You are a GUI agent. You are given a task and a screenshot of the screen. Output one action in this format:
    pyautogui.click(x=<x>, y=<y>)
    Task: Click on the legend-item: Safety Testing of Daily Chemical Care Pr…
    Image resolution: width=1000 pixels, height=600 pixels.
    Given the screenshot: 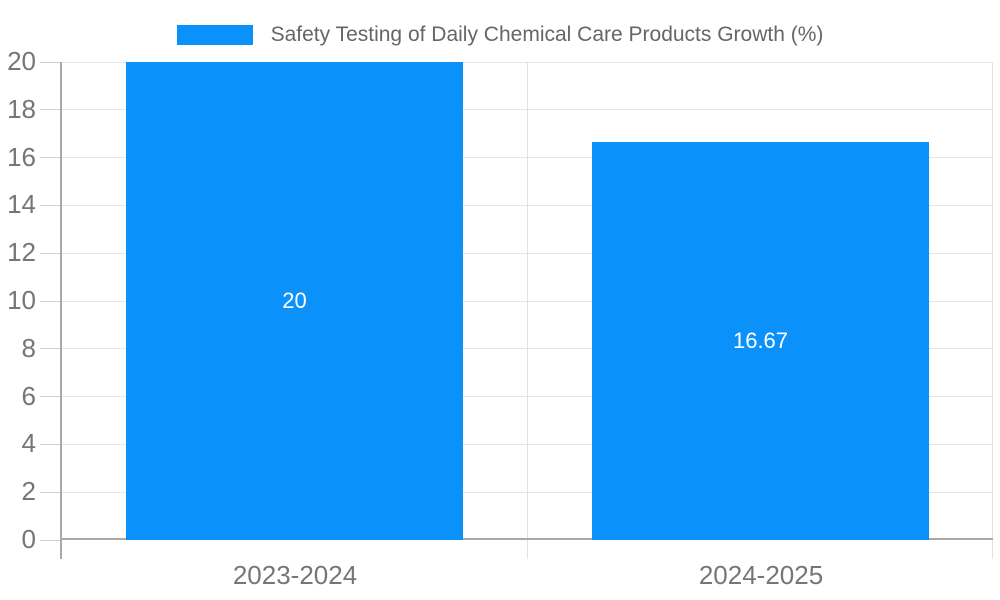 What is the action you would take?
    pyautogui.click(x=500, y=35)
    